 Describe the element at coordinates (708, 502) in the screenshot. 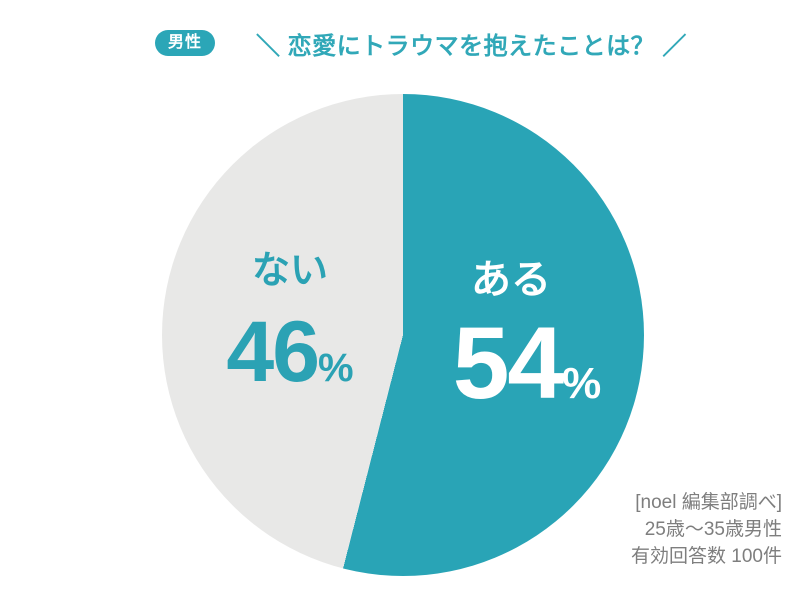

I see `source-line-credit: [noel 編集部調べ]` at that location.